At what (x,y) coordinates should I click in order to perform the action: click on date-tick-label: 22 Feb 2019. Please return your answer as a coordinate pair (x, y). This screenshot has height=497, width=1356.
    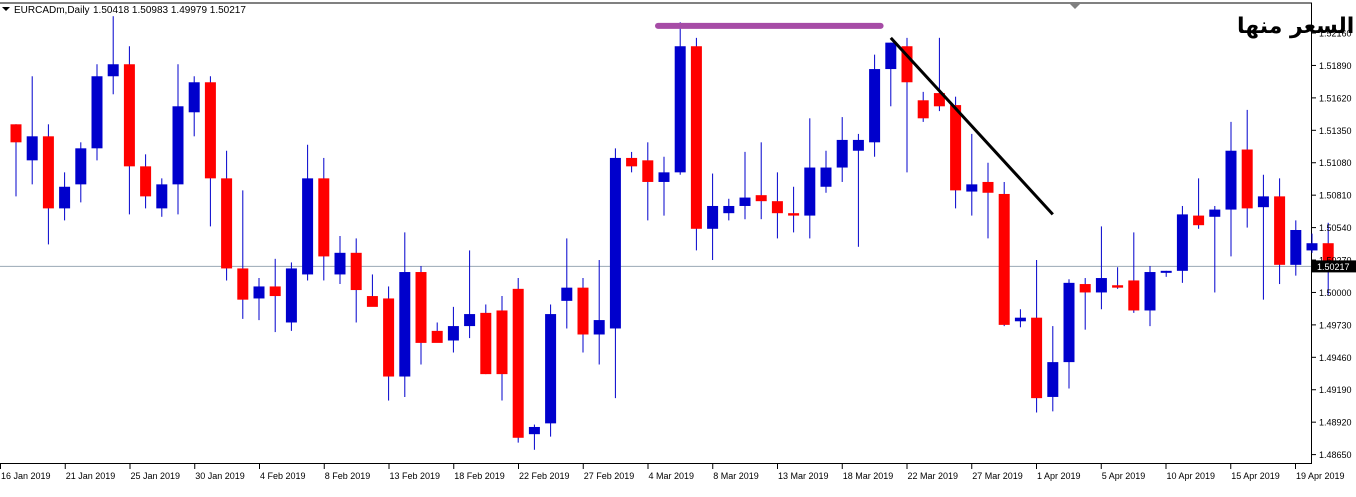
    Looking at the image, I should click on (544, 476).